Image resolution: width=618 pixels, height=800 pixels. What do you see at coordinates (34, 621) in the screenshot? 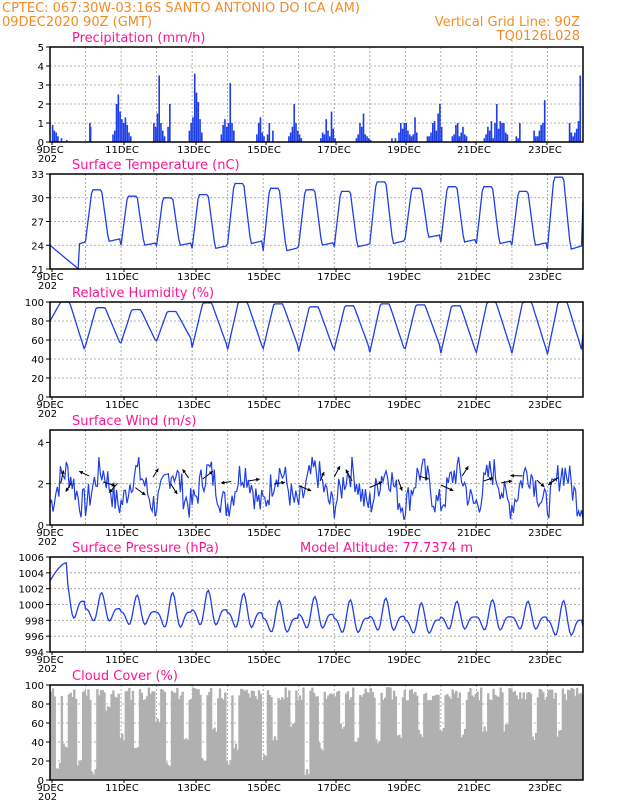
I see `y-tick-label: 998` at bounding box center [34, 621].